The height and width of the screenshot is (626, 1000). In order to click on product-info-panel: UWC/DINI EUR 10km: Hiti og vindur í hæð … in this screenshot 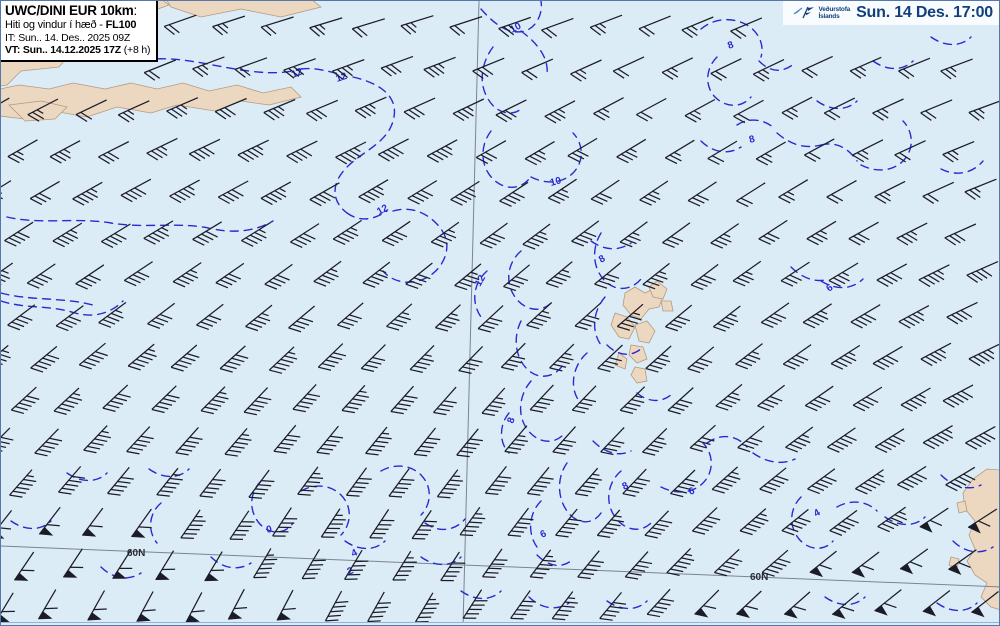, I will do `click(79, 31)`.